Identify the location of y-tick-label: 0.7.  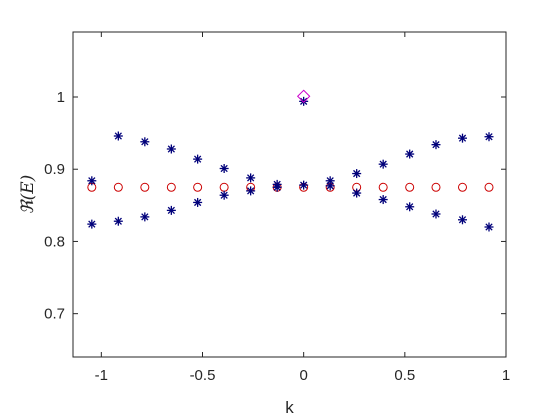
(54, 314).